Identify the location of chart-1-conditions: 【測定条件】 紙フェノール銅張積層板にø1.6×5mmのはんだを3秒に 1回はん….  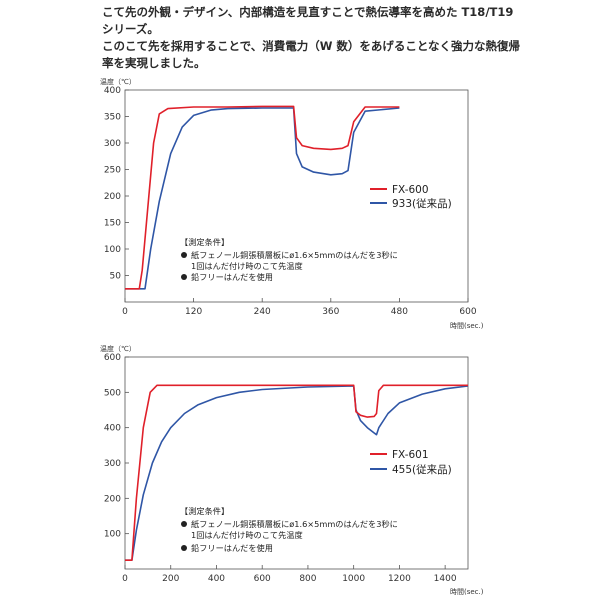
(289, 259).